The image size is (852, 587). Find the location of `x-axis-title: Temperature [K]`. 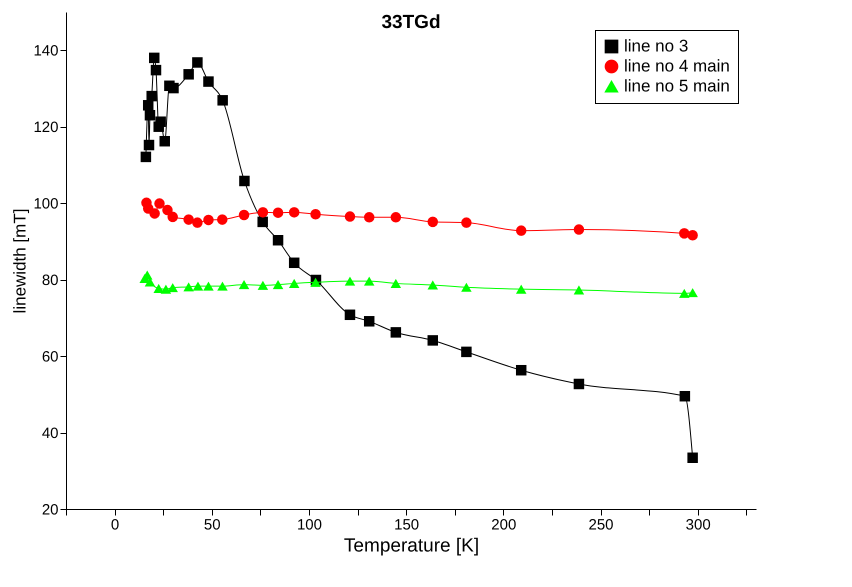

x-axis-title: Temperature [K] is located at coordinates (412, 546).